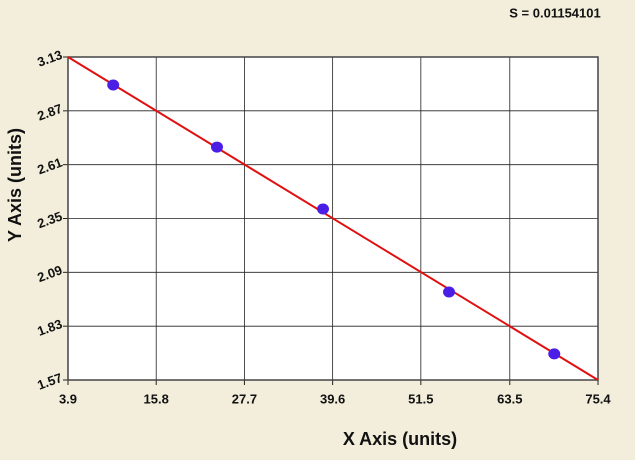 Image resolution: width=635 pixels, height=460 pixels. What do you see at coordinates (68, 398) in the screenshot?
I see `x-tick-label: 3.9` at bounding box center [68, 398].